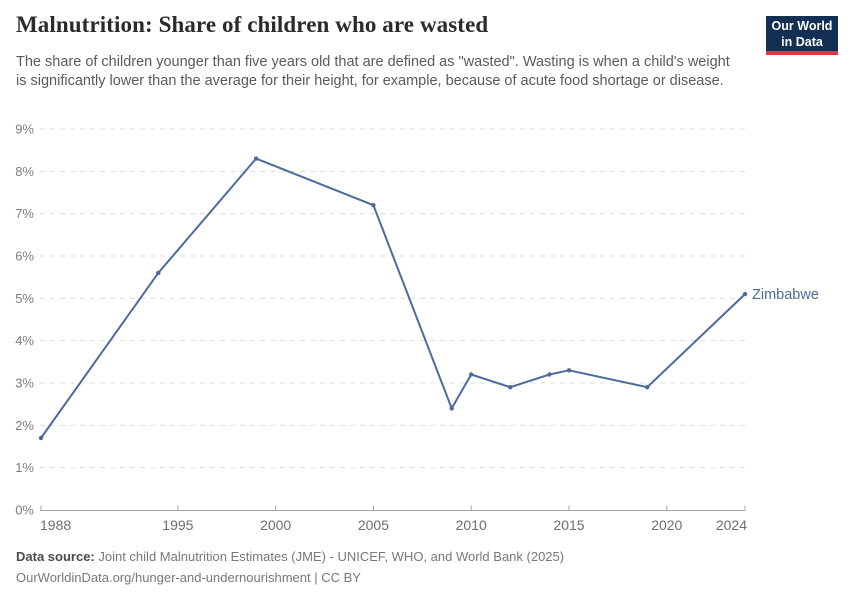 The image size is (850, 600). What do you see at coordinates (24, 383) in the screenshot?
I see `y-axis-tick-label: 3%` at bounding box center [24, 383].